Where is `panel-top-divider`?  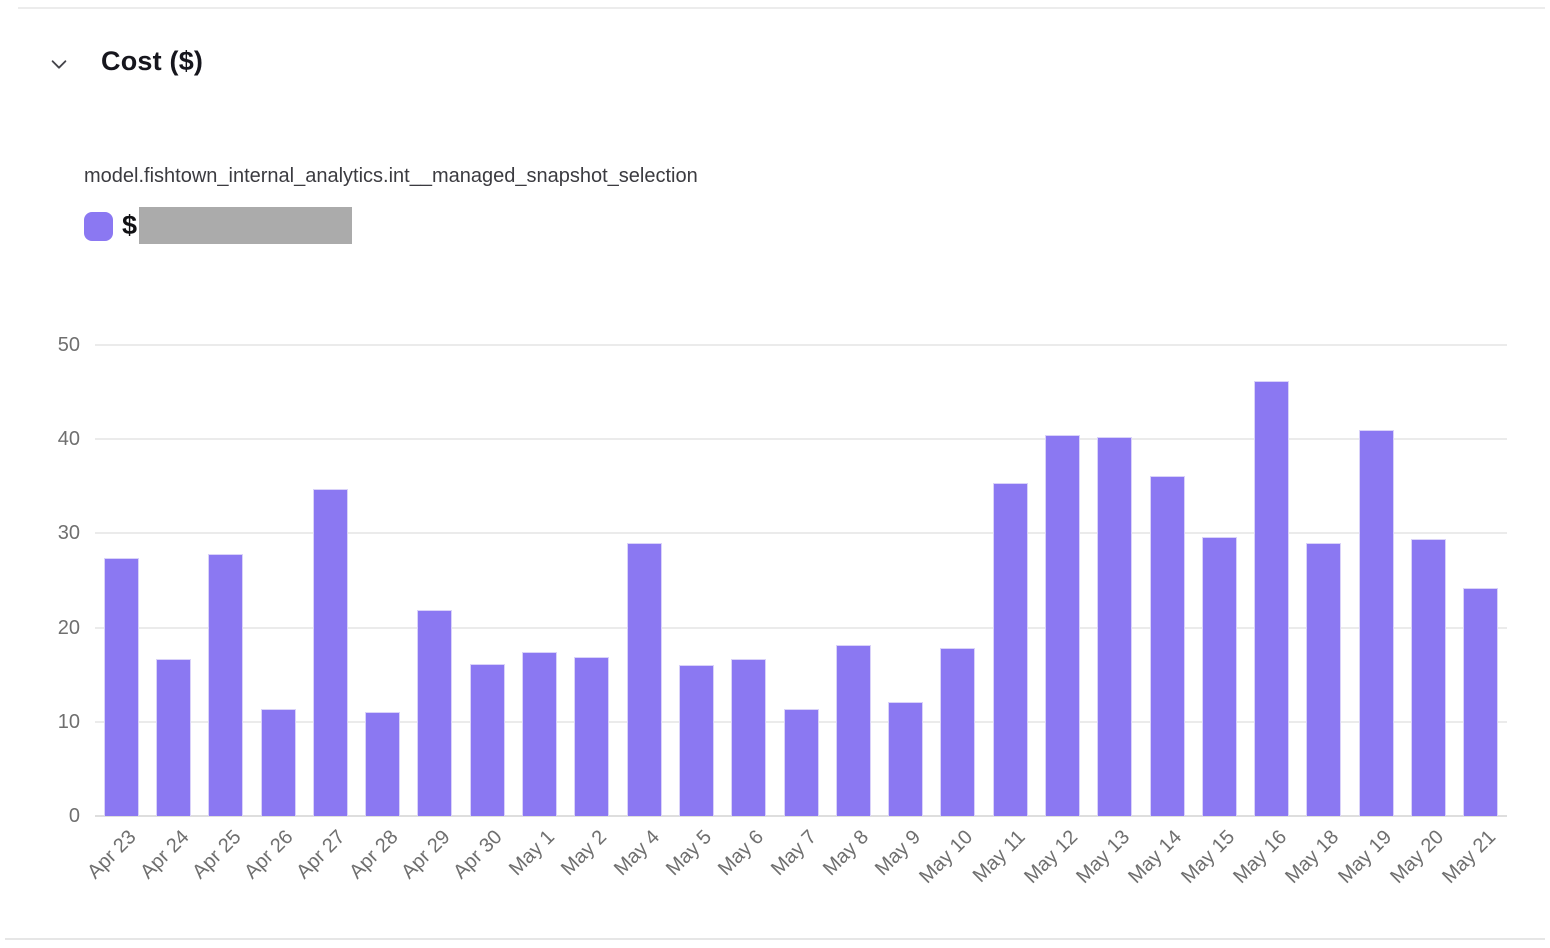 panel-top-divider is located at coordinates (781, 8).